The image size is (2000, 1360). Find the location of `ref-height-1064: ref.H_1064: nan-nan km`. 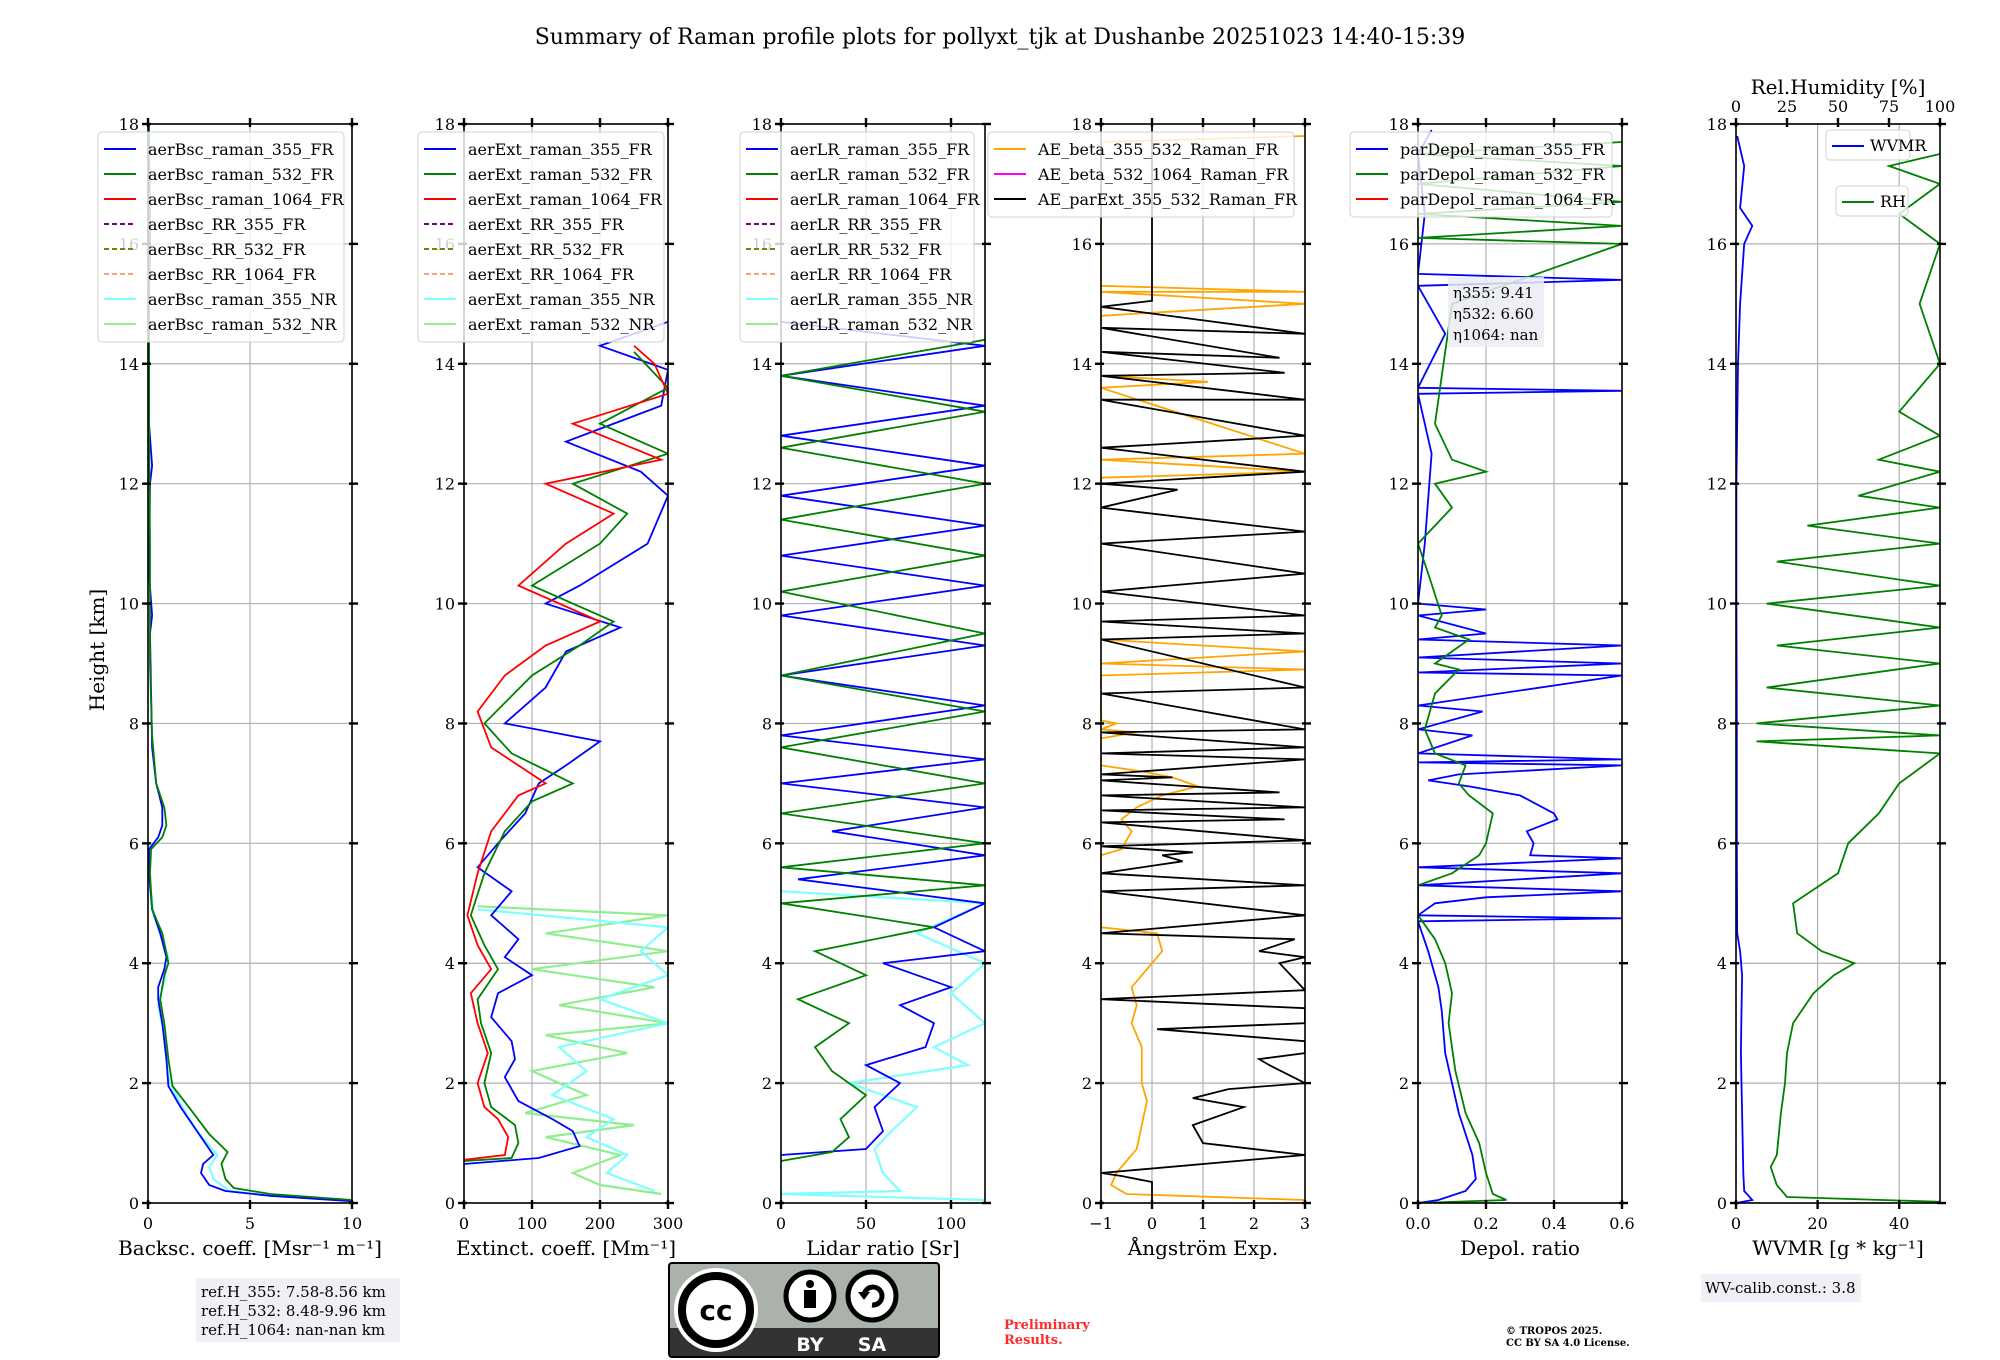

ref-height-1064: ref.H_1064: nan-nan km is located at coordinates (293, 1330).